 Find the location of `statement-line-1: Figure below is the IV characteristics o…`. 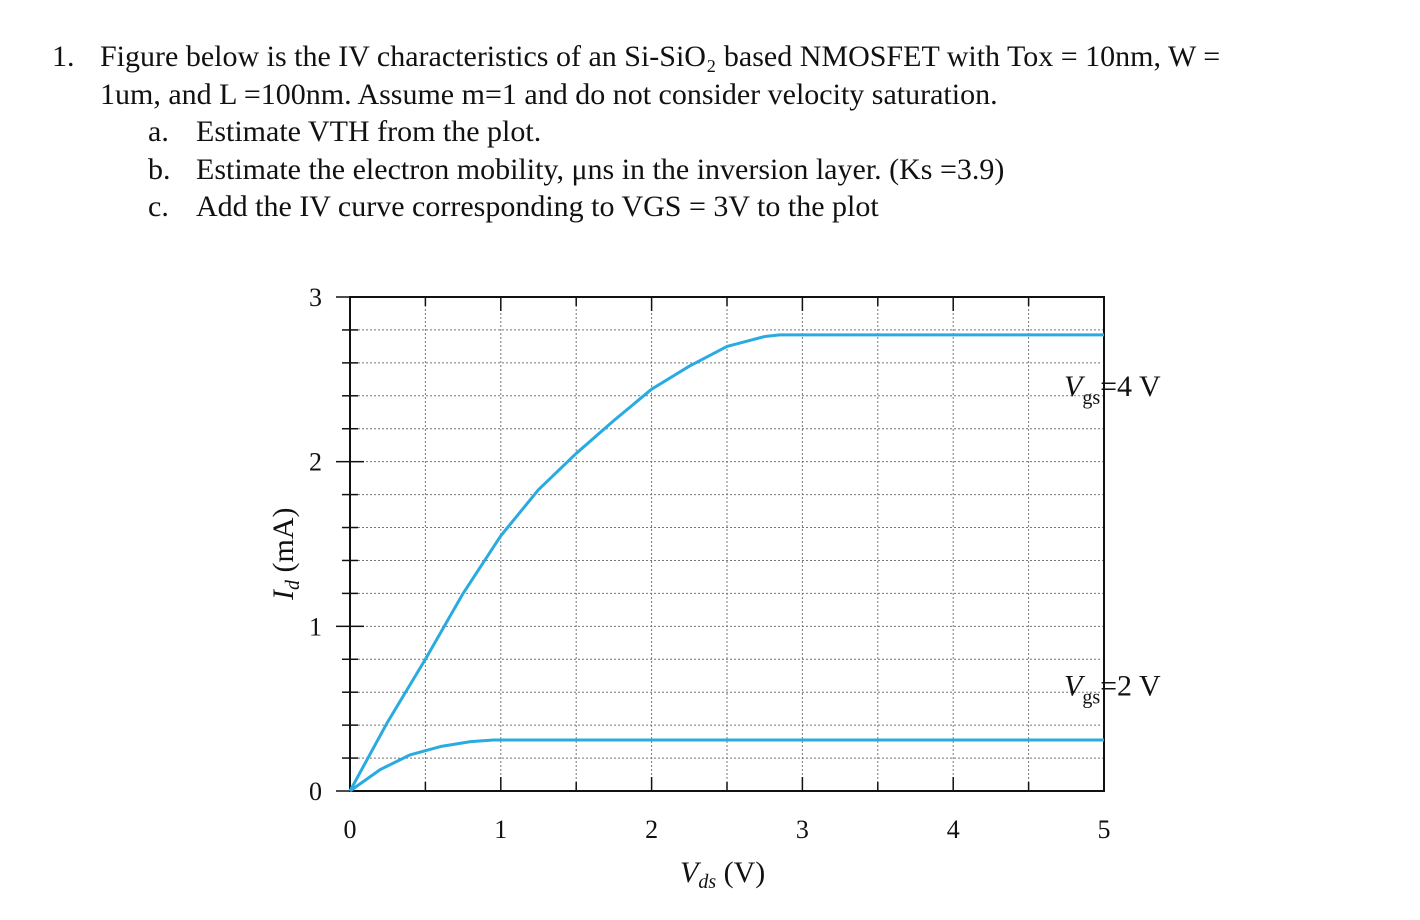

statement-line-1: Figure below is the IV characteristics o… is located at coordinates (660, 56).